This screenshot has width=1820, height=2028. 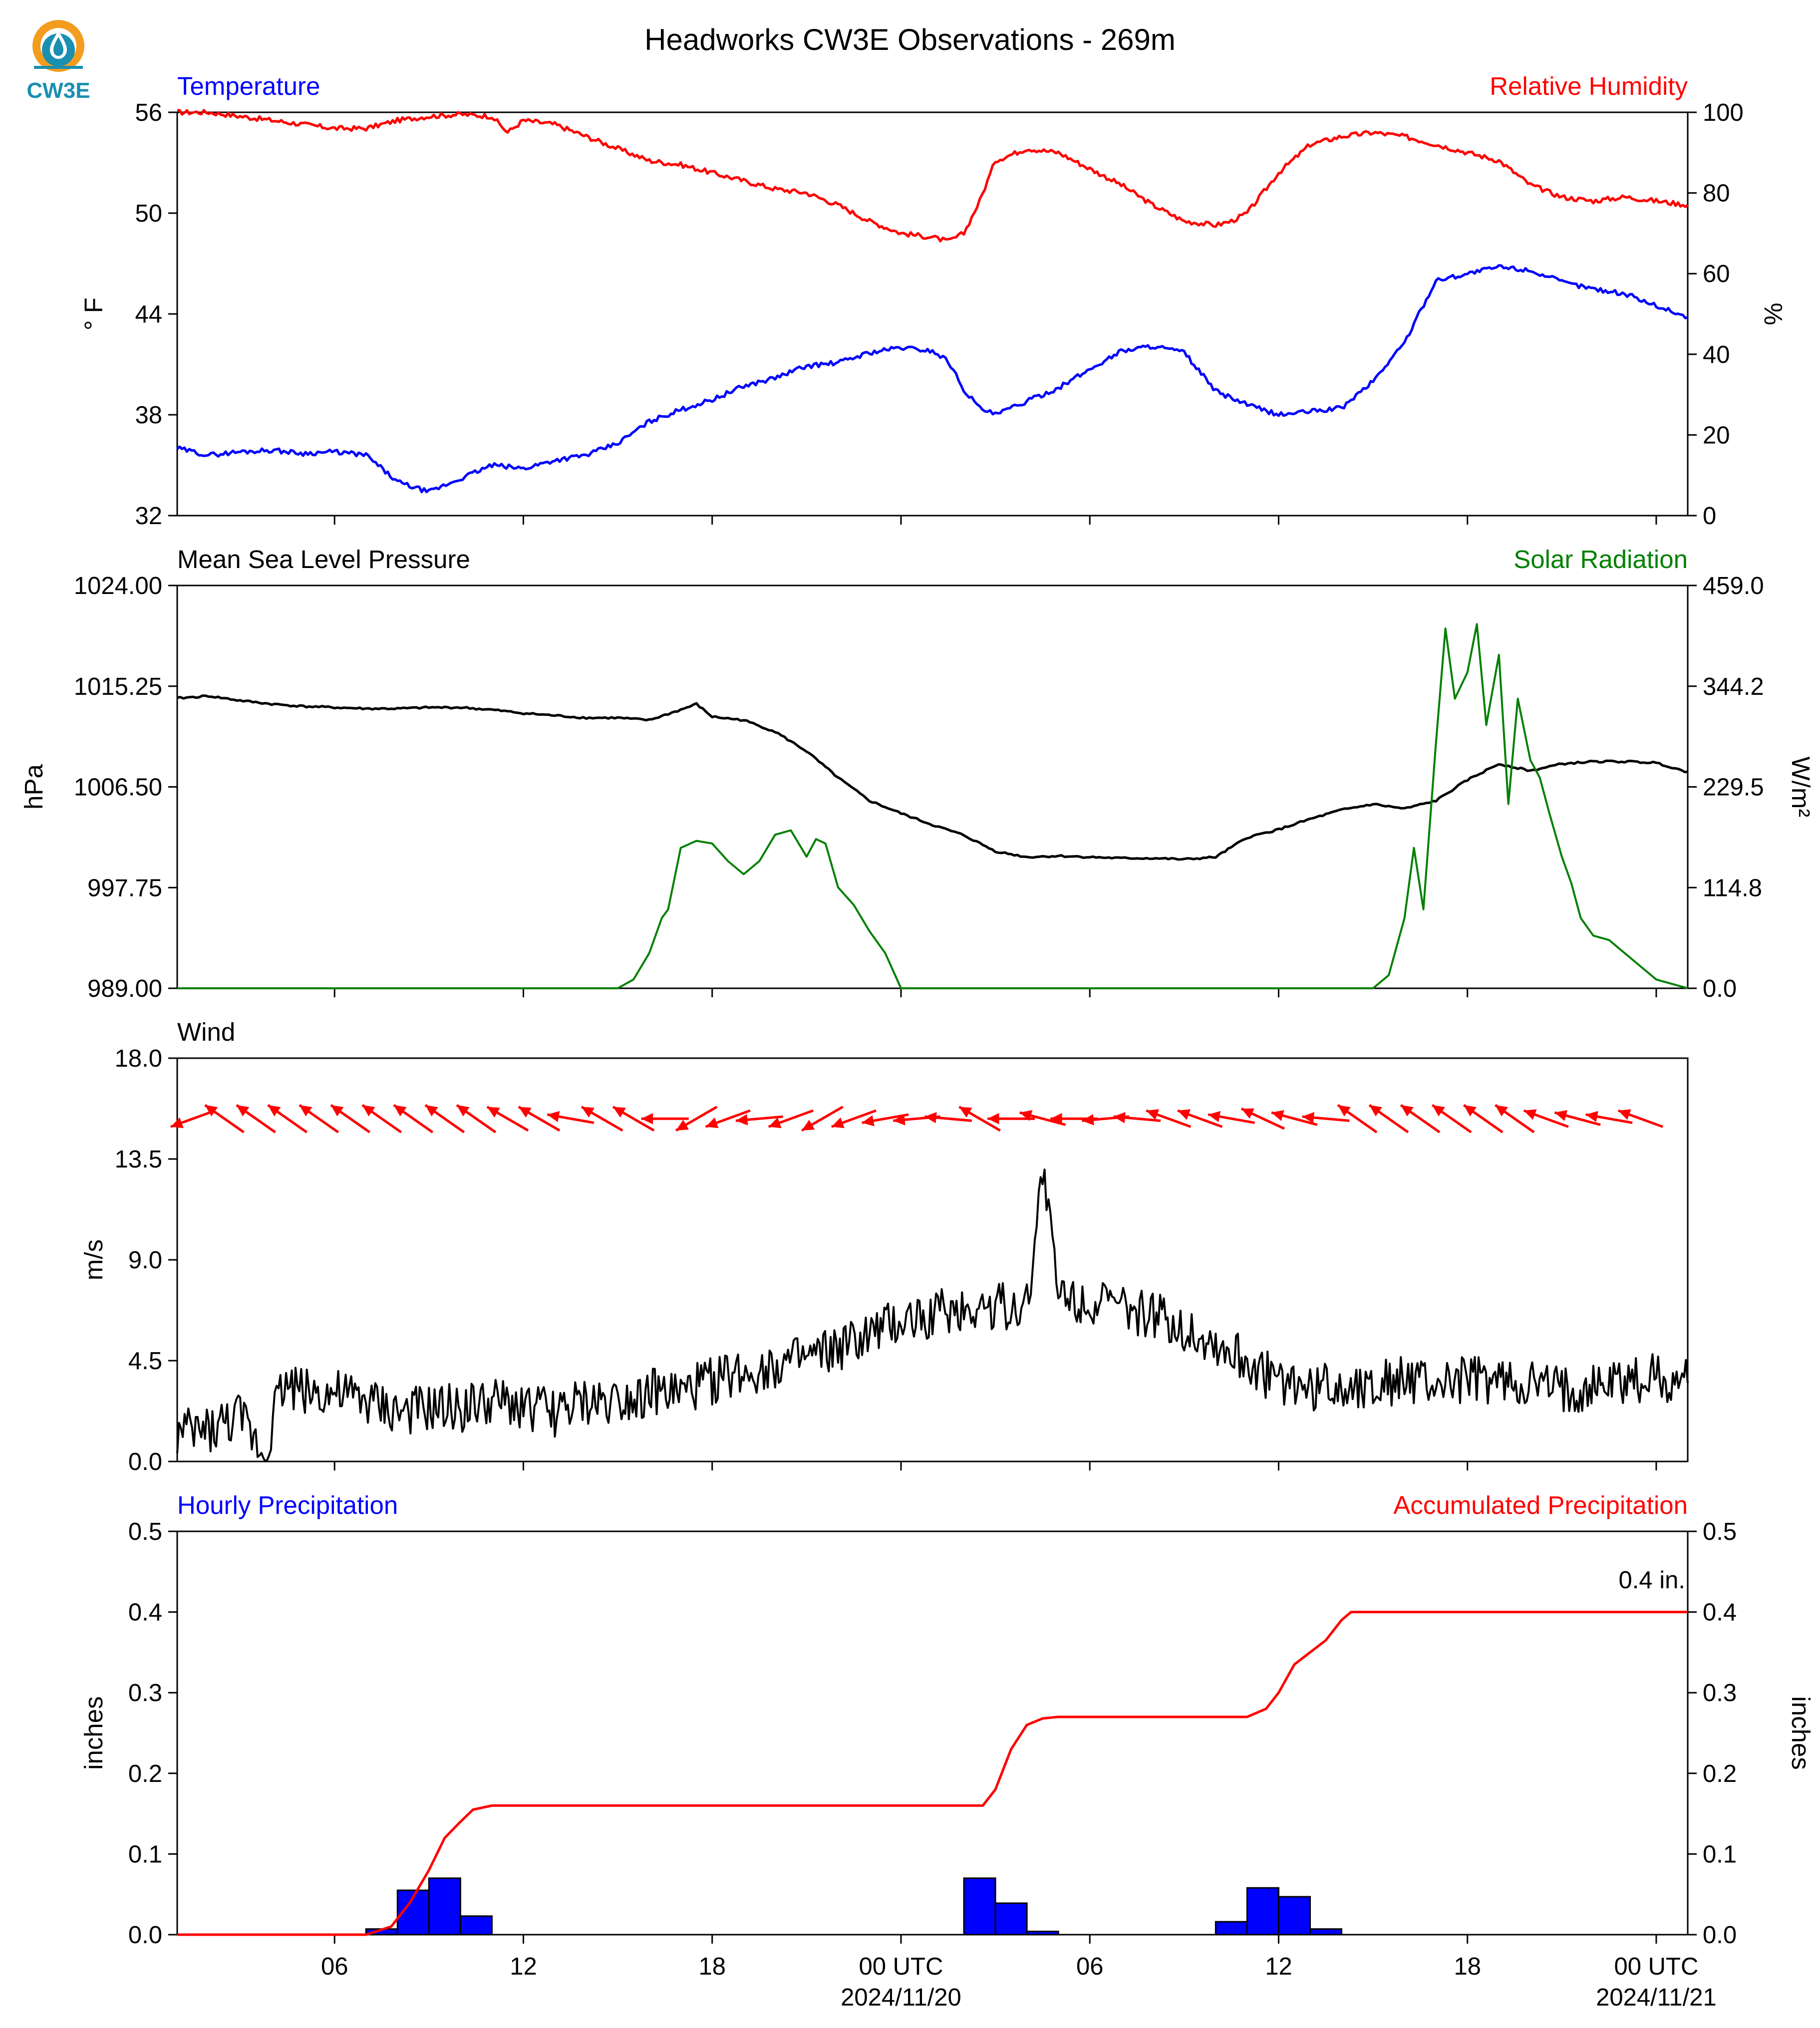 I want to click on y-tick-label-left: 18.0, so click(x=138, y=1058).